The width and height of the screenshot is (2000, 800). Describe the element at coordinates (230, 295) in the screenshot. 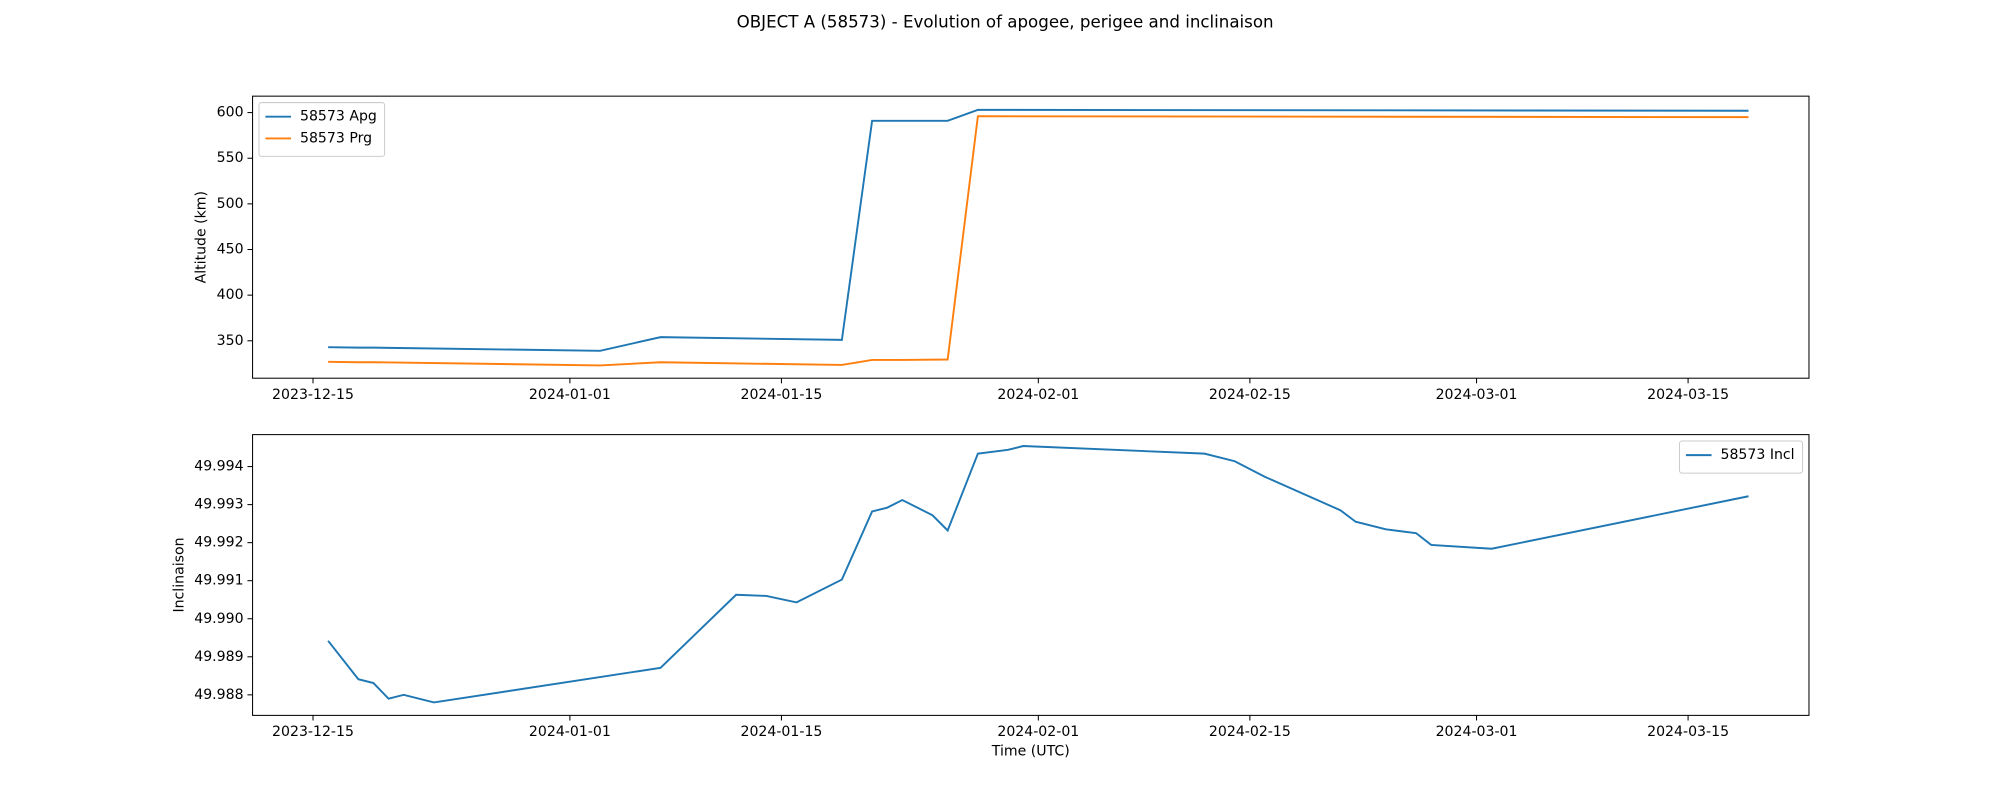

I see `y-tick-label: 400` at that location.